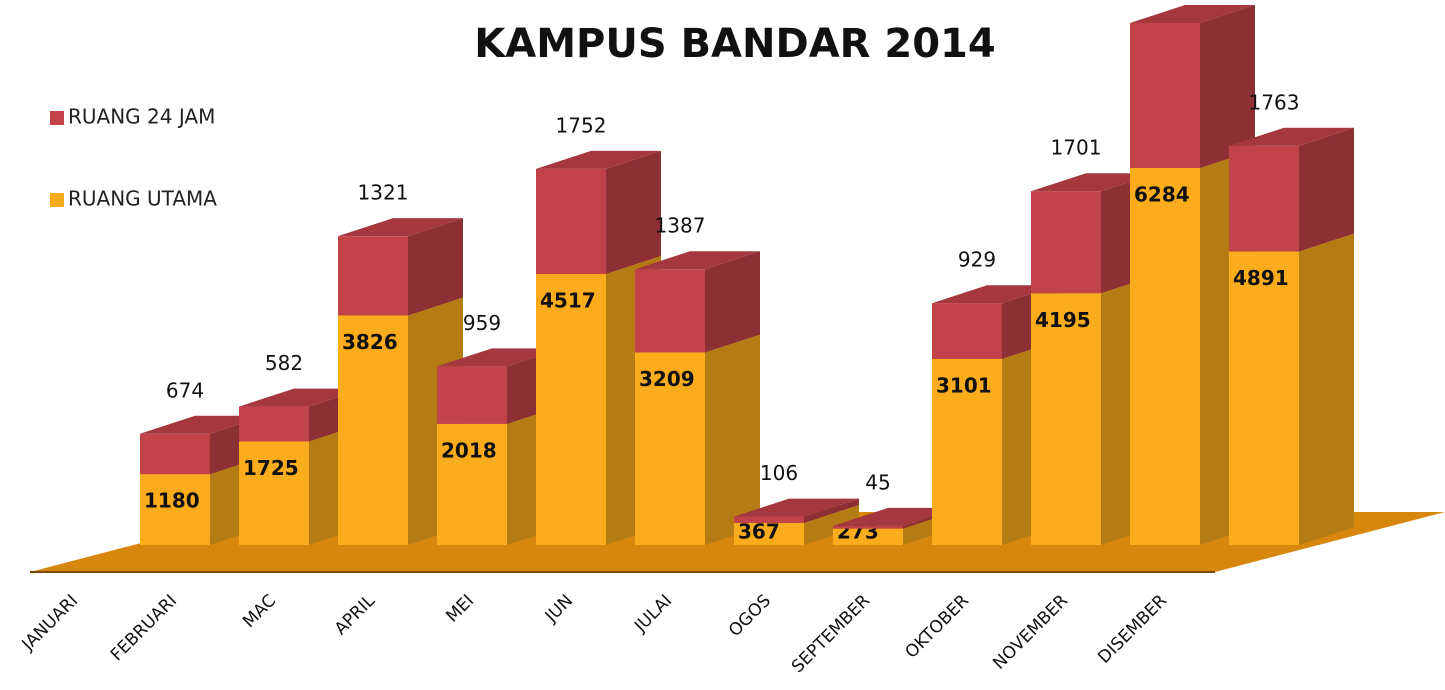 This screenshot has width=1445, height=690. I want to click on value-label: 45, so click(877, 482).